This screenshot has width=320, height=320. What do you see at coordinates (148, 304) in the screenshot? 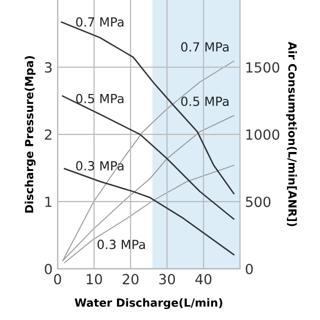
I see `x-axis-title: Water Discharge(L/min)` at bounding box center [148, 304].